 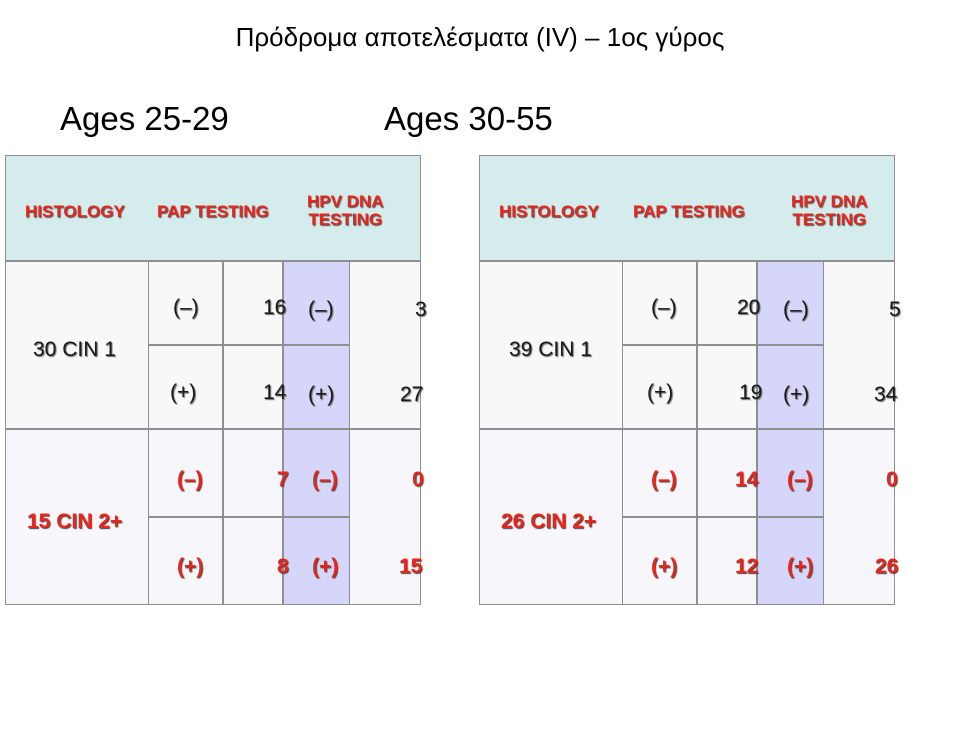 I want to click on cin1-label: 39 CIN 1, so click(x=550, y=349).